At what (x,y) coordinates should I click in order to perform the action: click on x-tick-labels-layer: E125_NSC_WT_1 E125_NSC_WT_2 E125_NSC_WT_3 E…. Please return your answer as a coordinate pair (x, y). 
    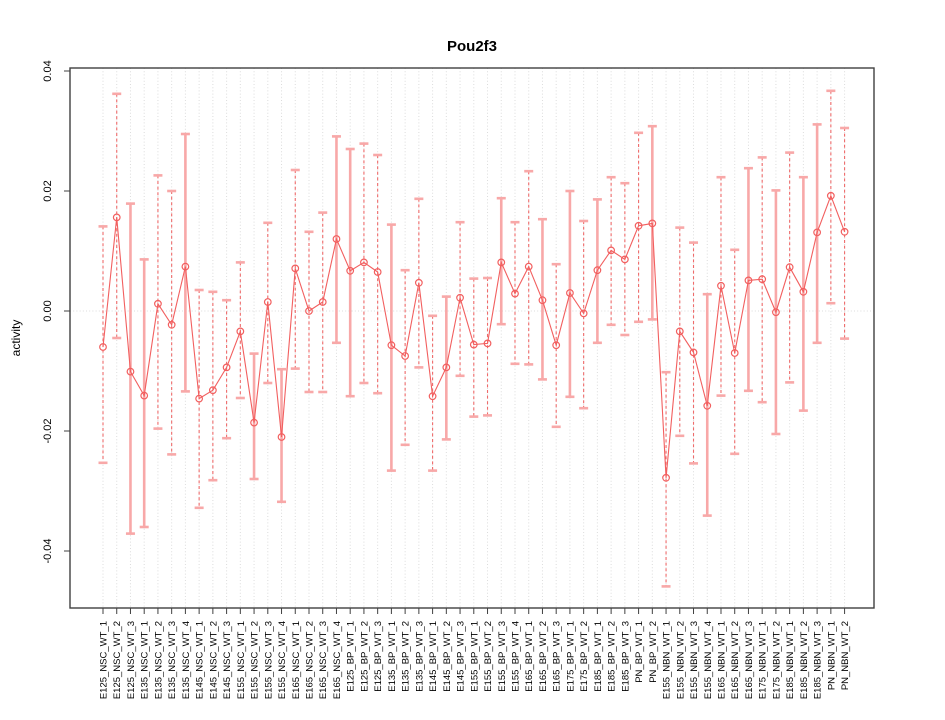
    Looking at the image, I should click on (475, 660).